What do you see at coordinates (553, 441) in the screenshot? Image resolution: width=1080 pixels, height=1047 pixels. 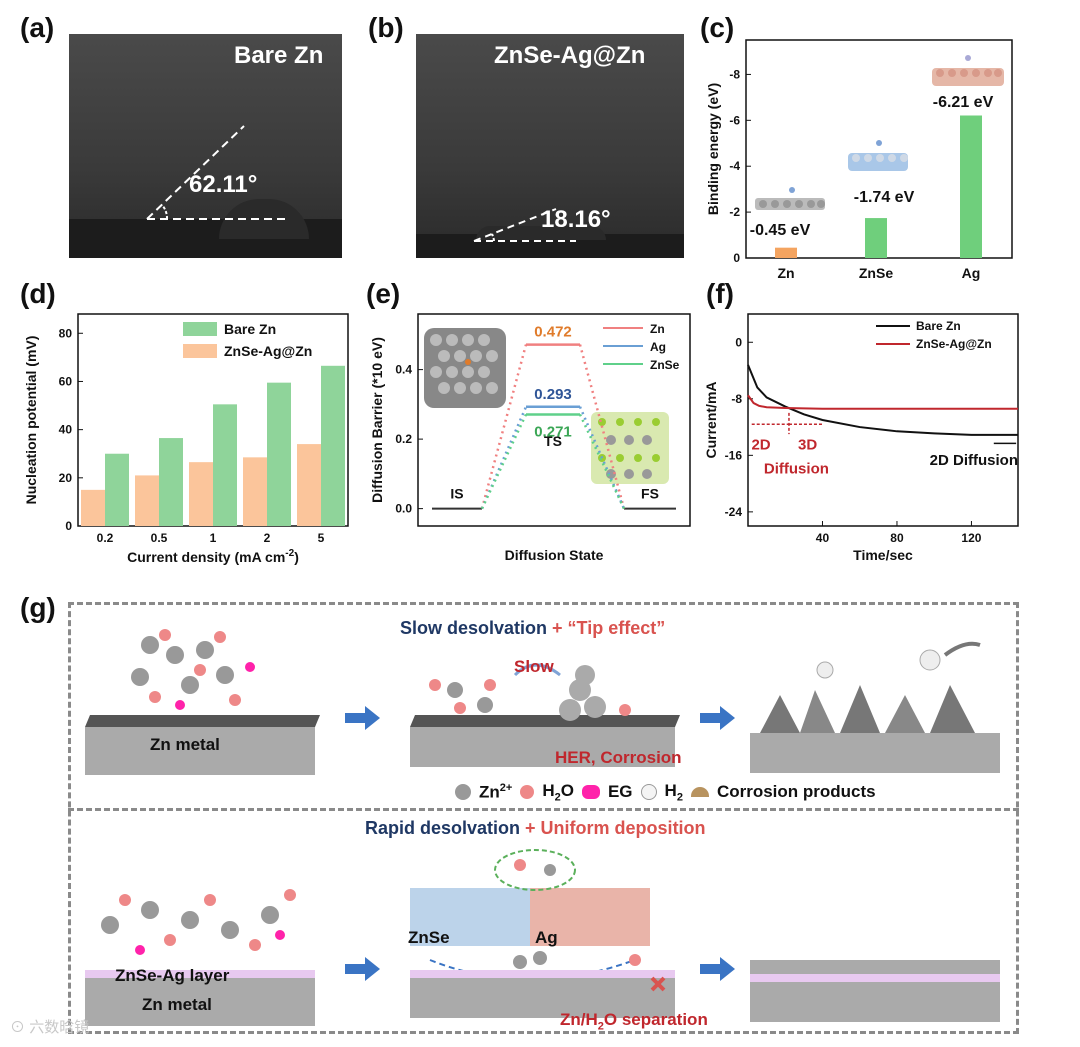 I see `state-label: TS` at bounding box center [553, 441].